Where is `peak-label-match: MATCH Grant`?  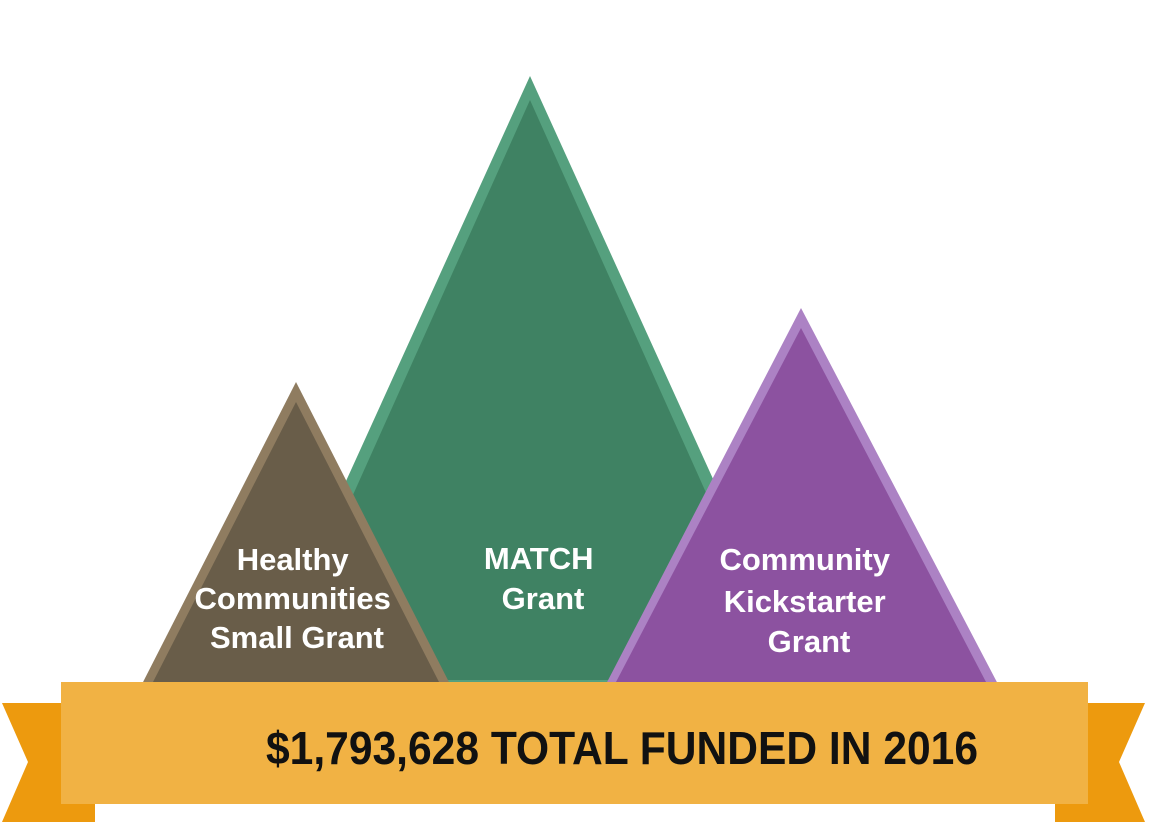 peak-label-match: MATCH Grant is located at coordinates (543, 578).